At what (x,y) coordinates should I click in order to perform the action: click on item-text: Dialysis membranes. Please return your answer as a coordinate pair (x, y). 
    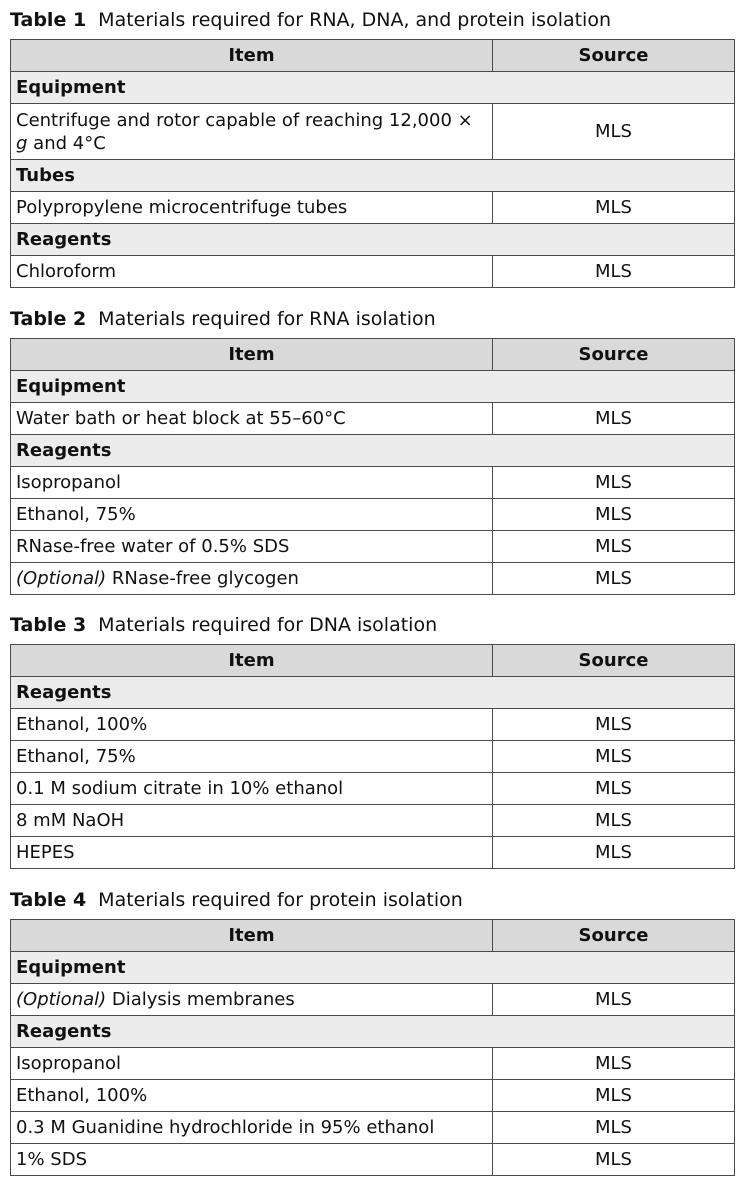
    Looking at the image, I should click on (200, 999).